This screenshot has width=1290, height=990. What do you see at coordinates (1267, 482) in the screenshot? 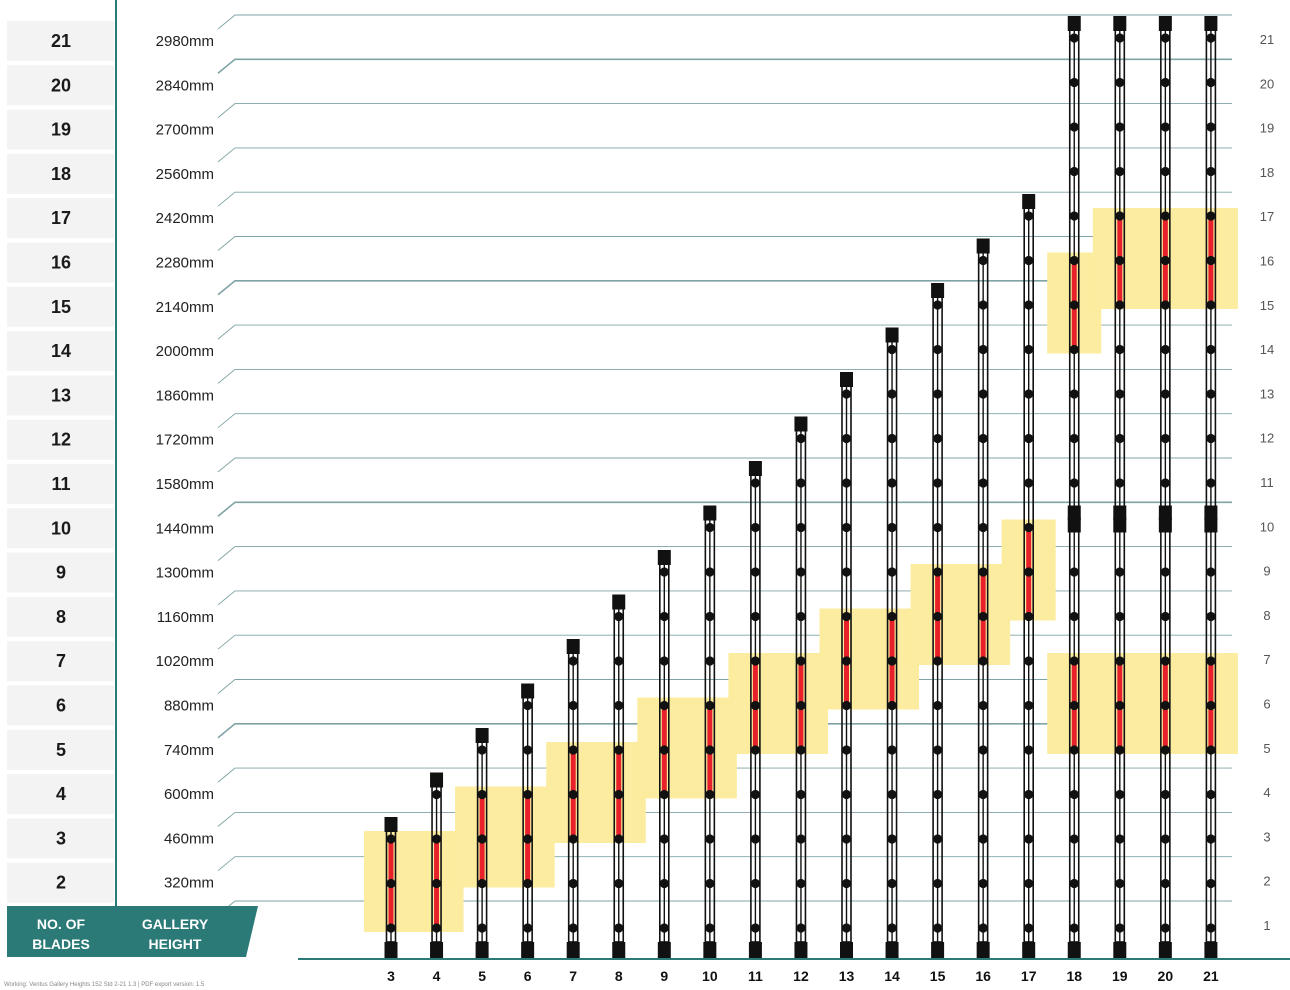
I see `right-blade-number: 11` at bounding box center [1267, 482].